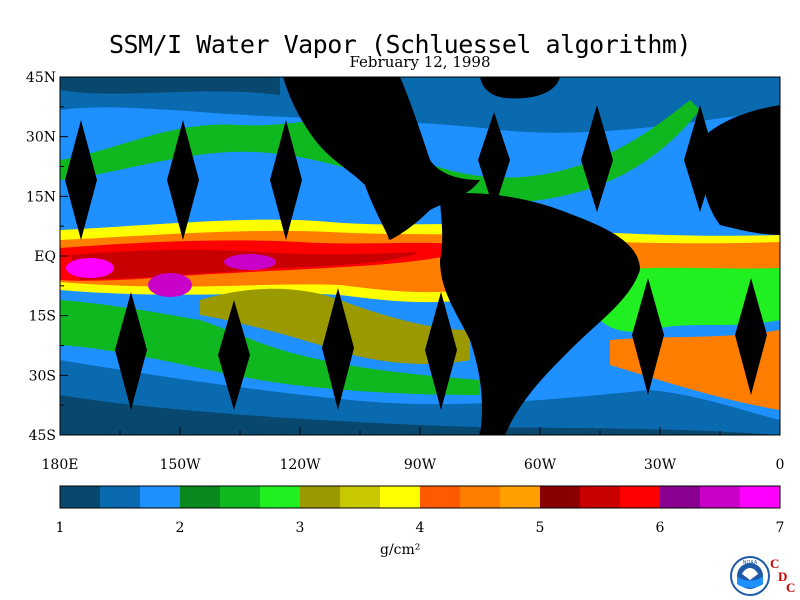 Image resolution: width=800 pixels, height=600 pixels. I want to click on y-axis: 45N 30N 15N EQ 15S 30S 45S, so click(47, 257).